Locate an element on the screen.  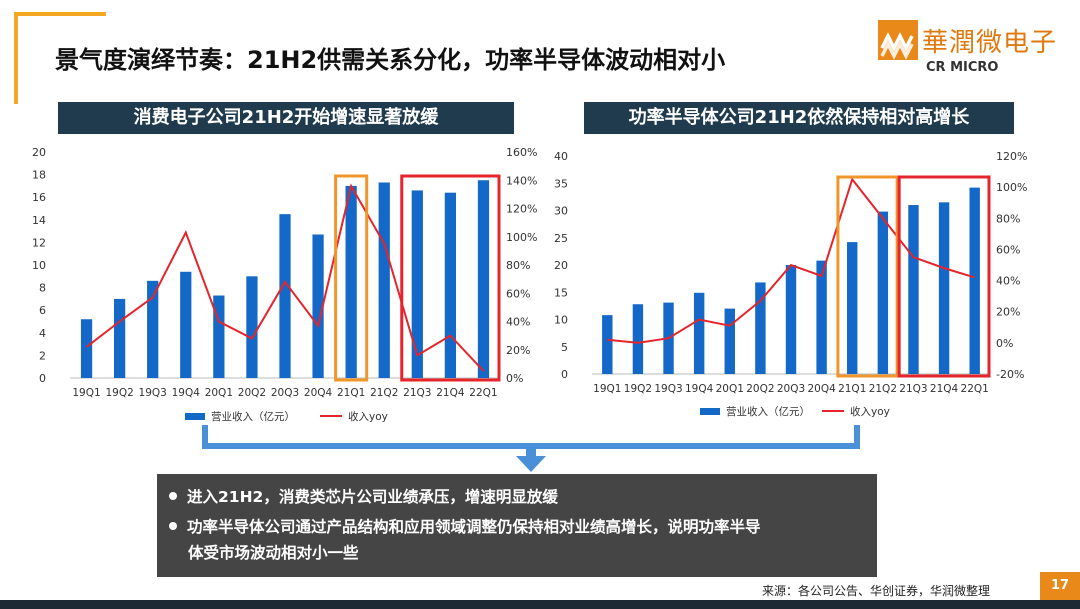
summary-bullet-2-continued: 体受市场波动相对小一些 is located at coordinates (273, 553).